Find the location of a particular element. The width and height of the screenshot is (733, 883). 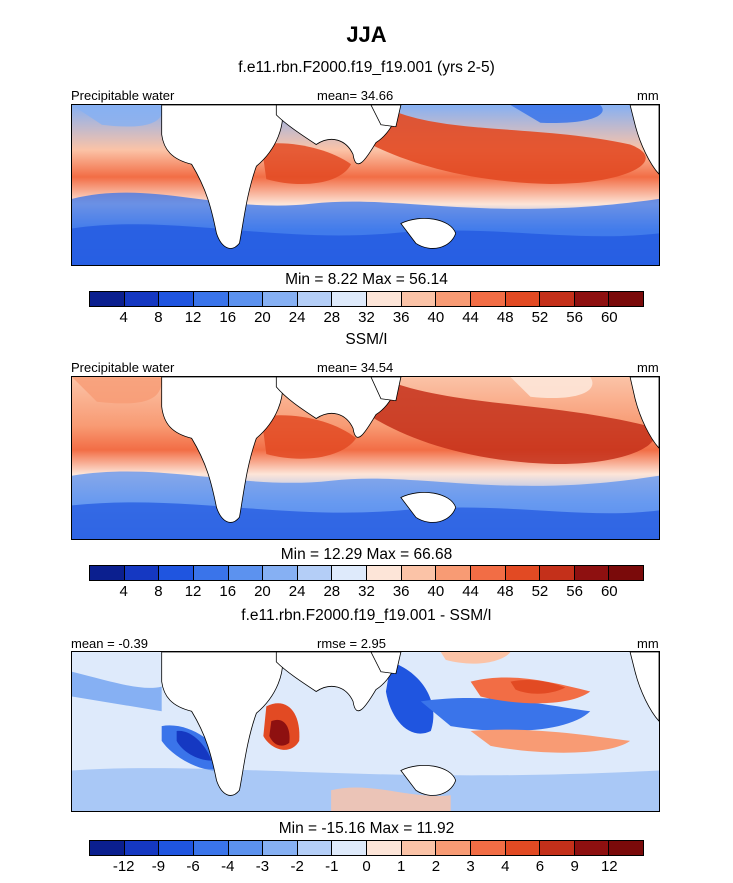

panel3-map is located at coordinates (365, 731).